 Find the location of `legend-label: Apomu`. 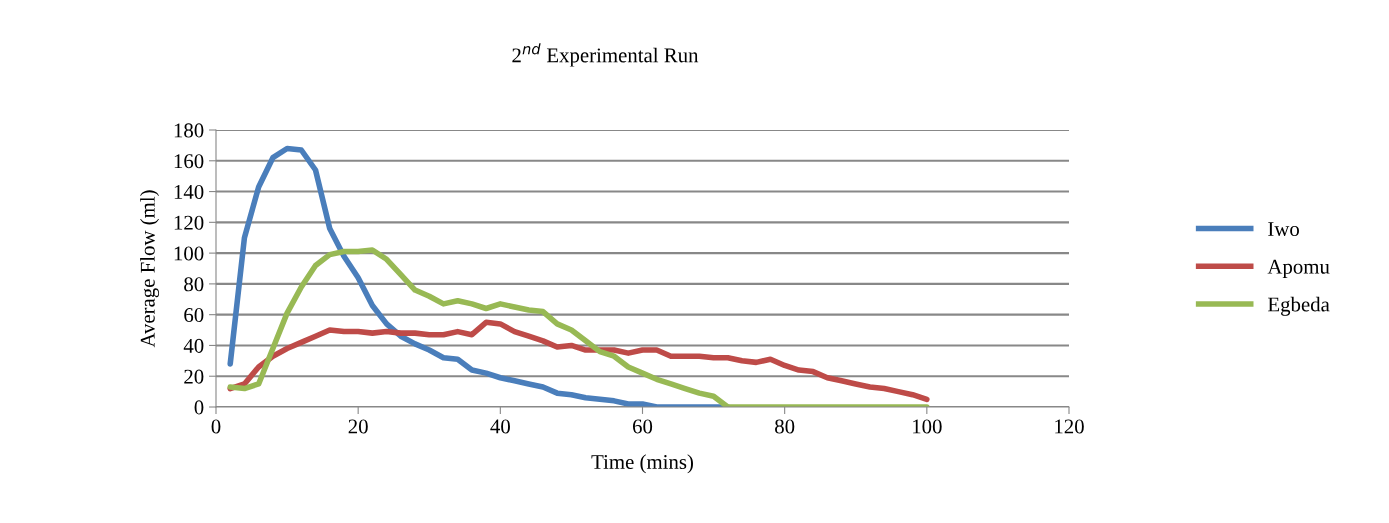

legend-label: Apomu is located at coordinates (1298, 268).